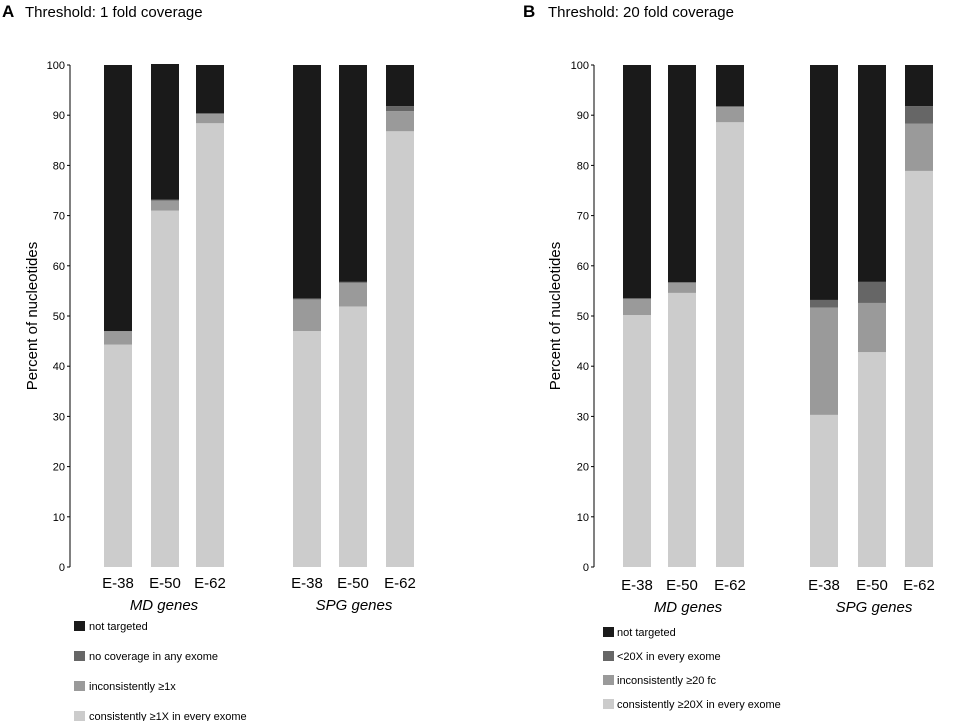 The width and height of the screenshot is (953, 721). Describe the element at coordinates (114, 12) in the screenshot. I see `panel-a-title: Threshold: 1 fold coverage` at that location.